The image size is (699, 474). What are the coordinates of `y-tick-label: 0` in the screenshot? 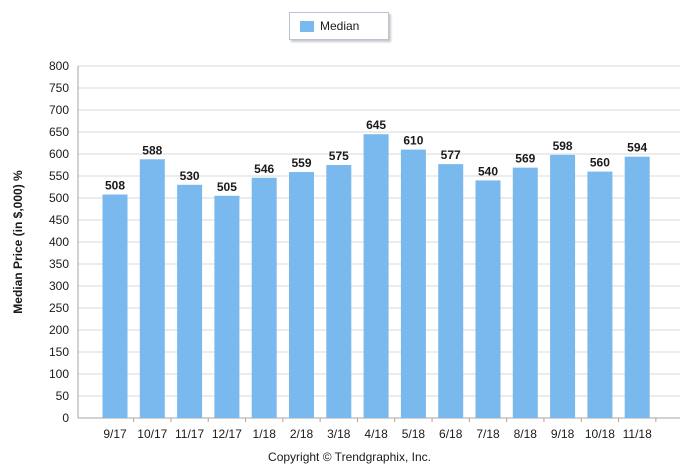 It's located at (65, 418).